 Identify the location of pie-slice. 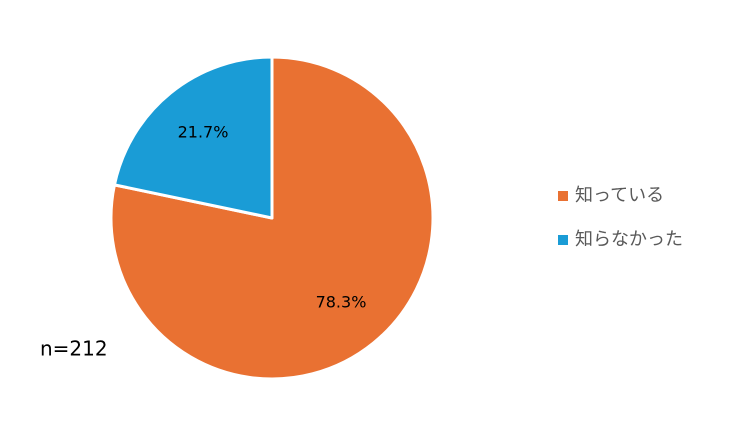
(193, 137).